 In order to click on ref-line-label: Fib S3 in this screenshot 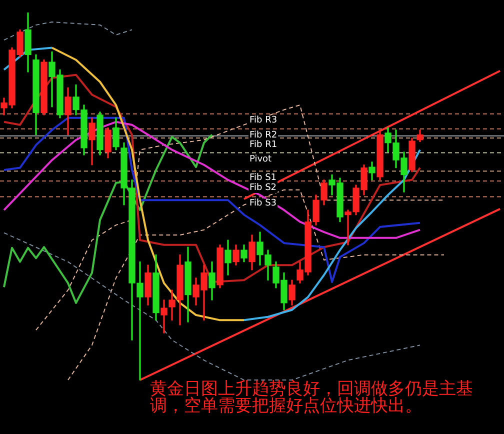, I will do `click(263, 203)`.